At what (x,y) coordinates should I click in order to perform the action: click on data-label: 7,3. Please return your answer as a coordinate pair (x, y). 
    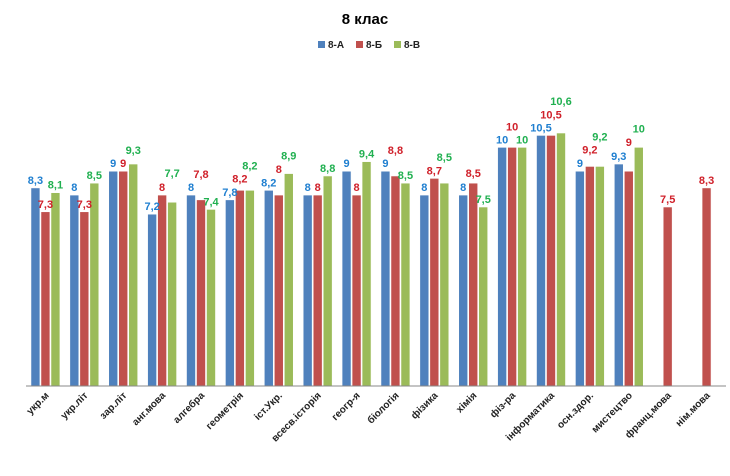
    Looking at the image, I should click on (84, 205).